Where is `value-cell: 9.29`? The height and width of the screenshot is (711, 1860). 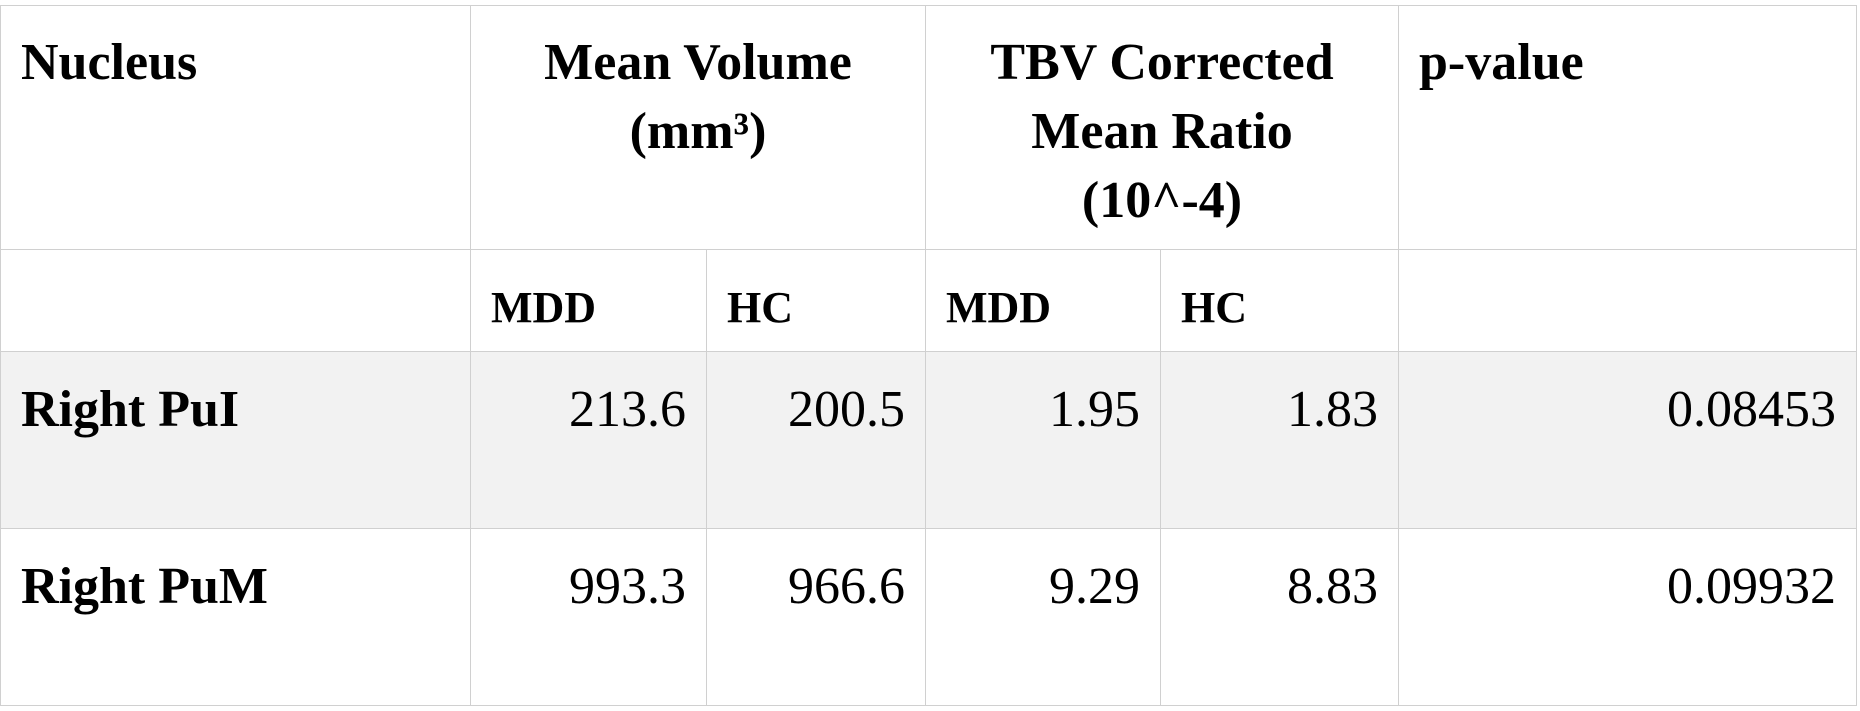
value-cell: 9.29 is located at coordinates (1043, 617).